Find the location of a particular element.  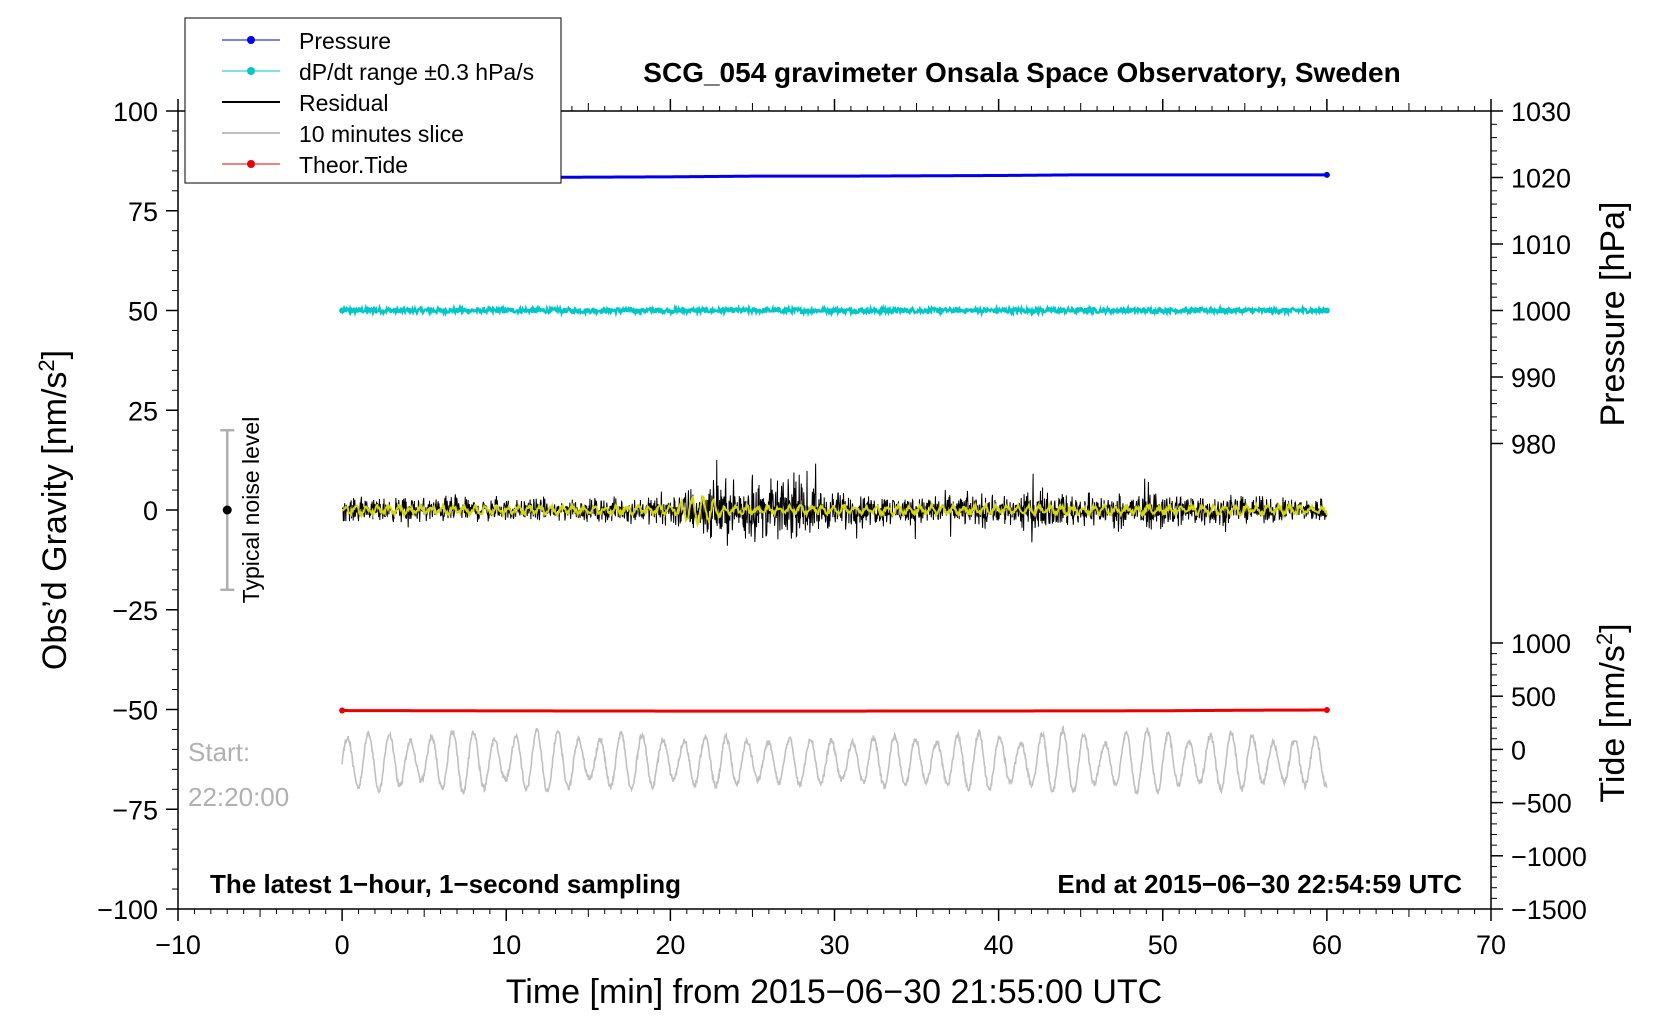

series-residual-filtered-line is located at coordinates (834, 511).